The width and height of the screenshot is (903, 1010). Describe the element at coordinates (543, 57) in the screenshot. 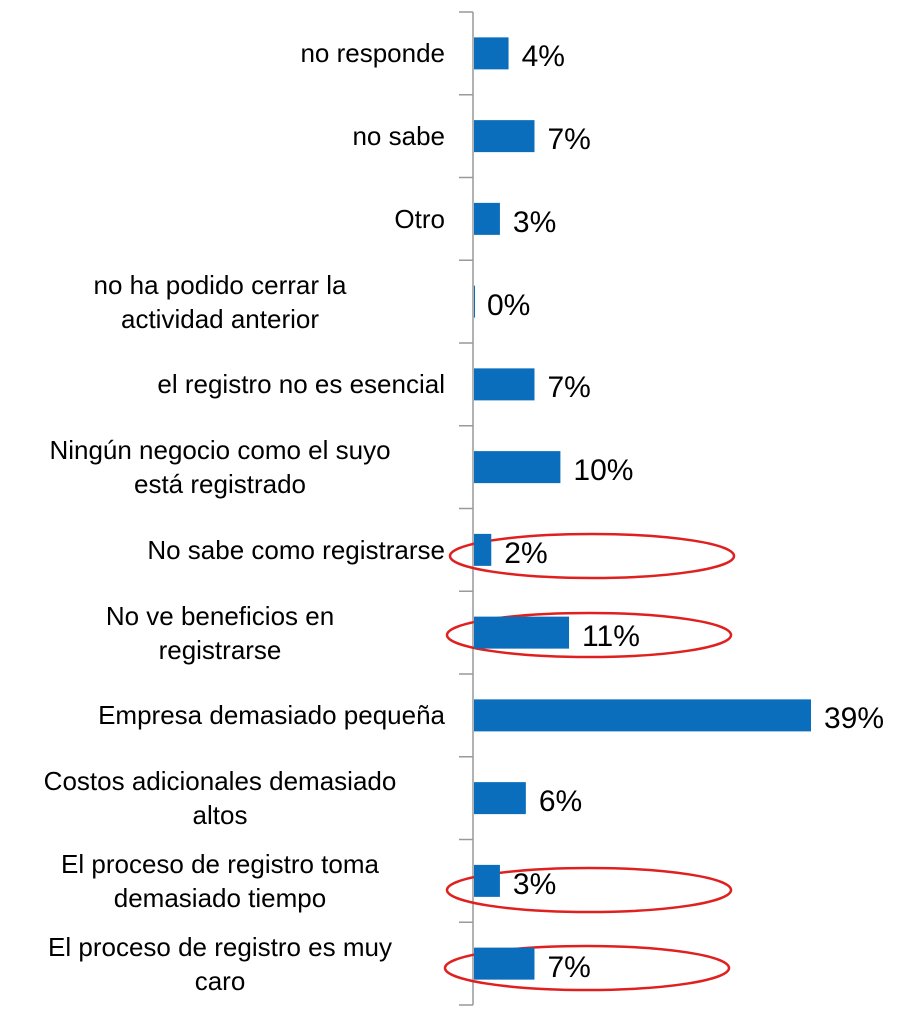

I see `value-label: 4%` at that location.